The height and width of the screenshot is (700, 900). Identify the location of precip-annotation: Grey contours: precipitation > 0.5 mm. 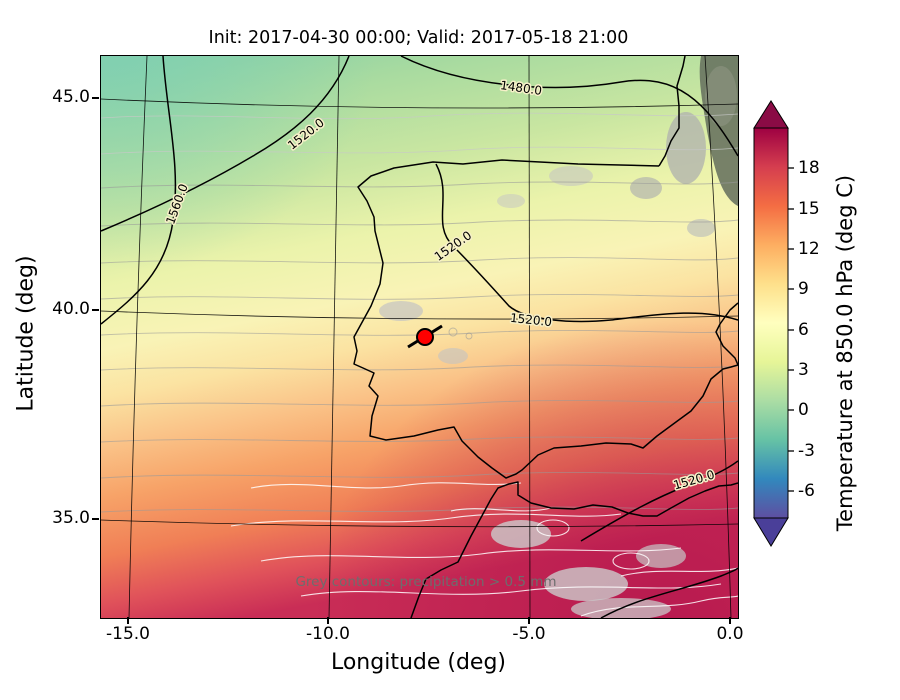
(425, 582).